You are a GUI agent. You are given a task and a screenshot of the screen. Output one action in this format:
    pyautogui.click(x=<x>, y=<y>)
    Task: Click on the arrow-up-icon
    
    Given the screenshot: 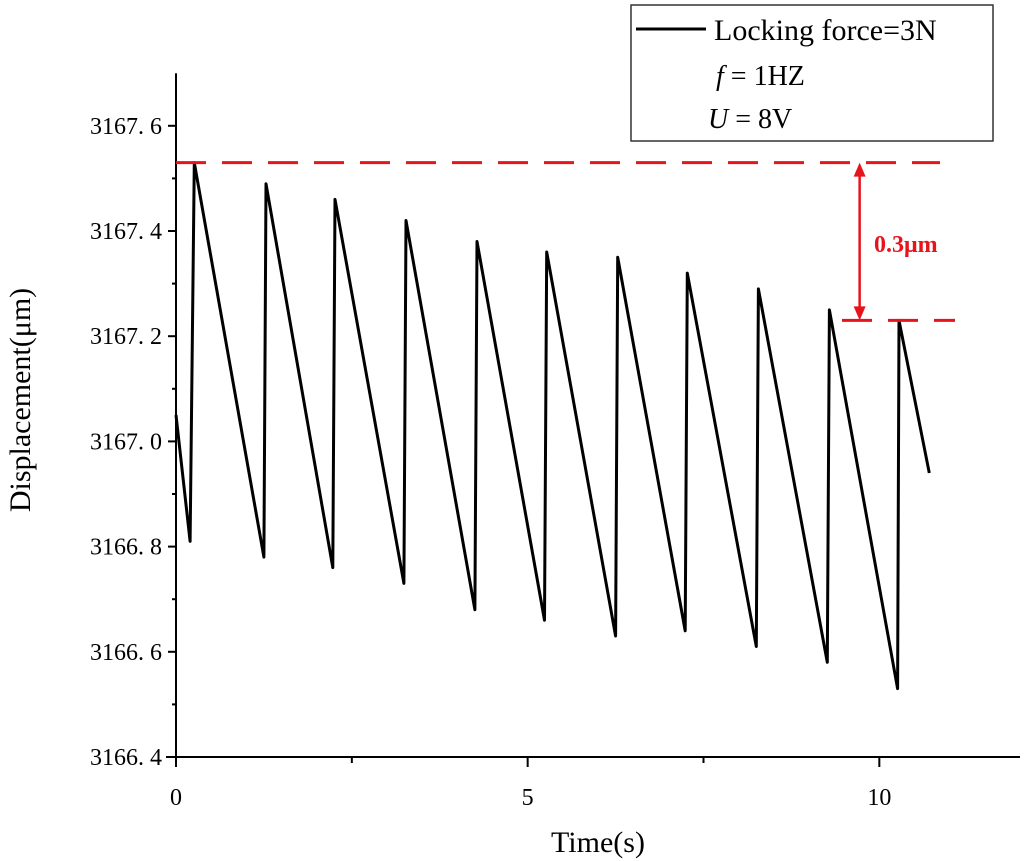 What is the action you would take?
    pyautogui.click(x=859, y=169)
    